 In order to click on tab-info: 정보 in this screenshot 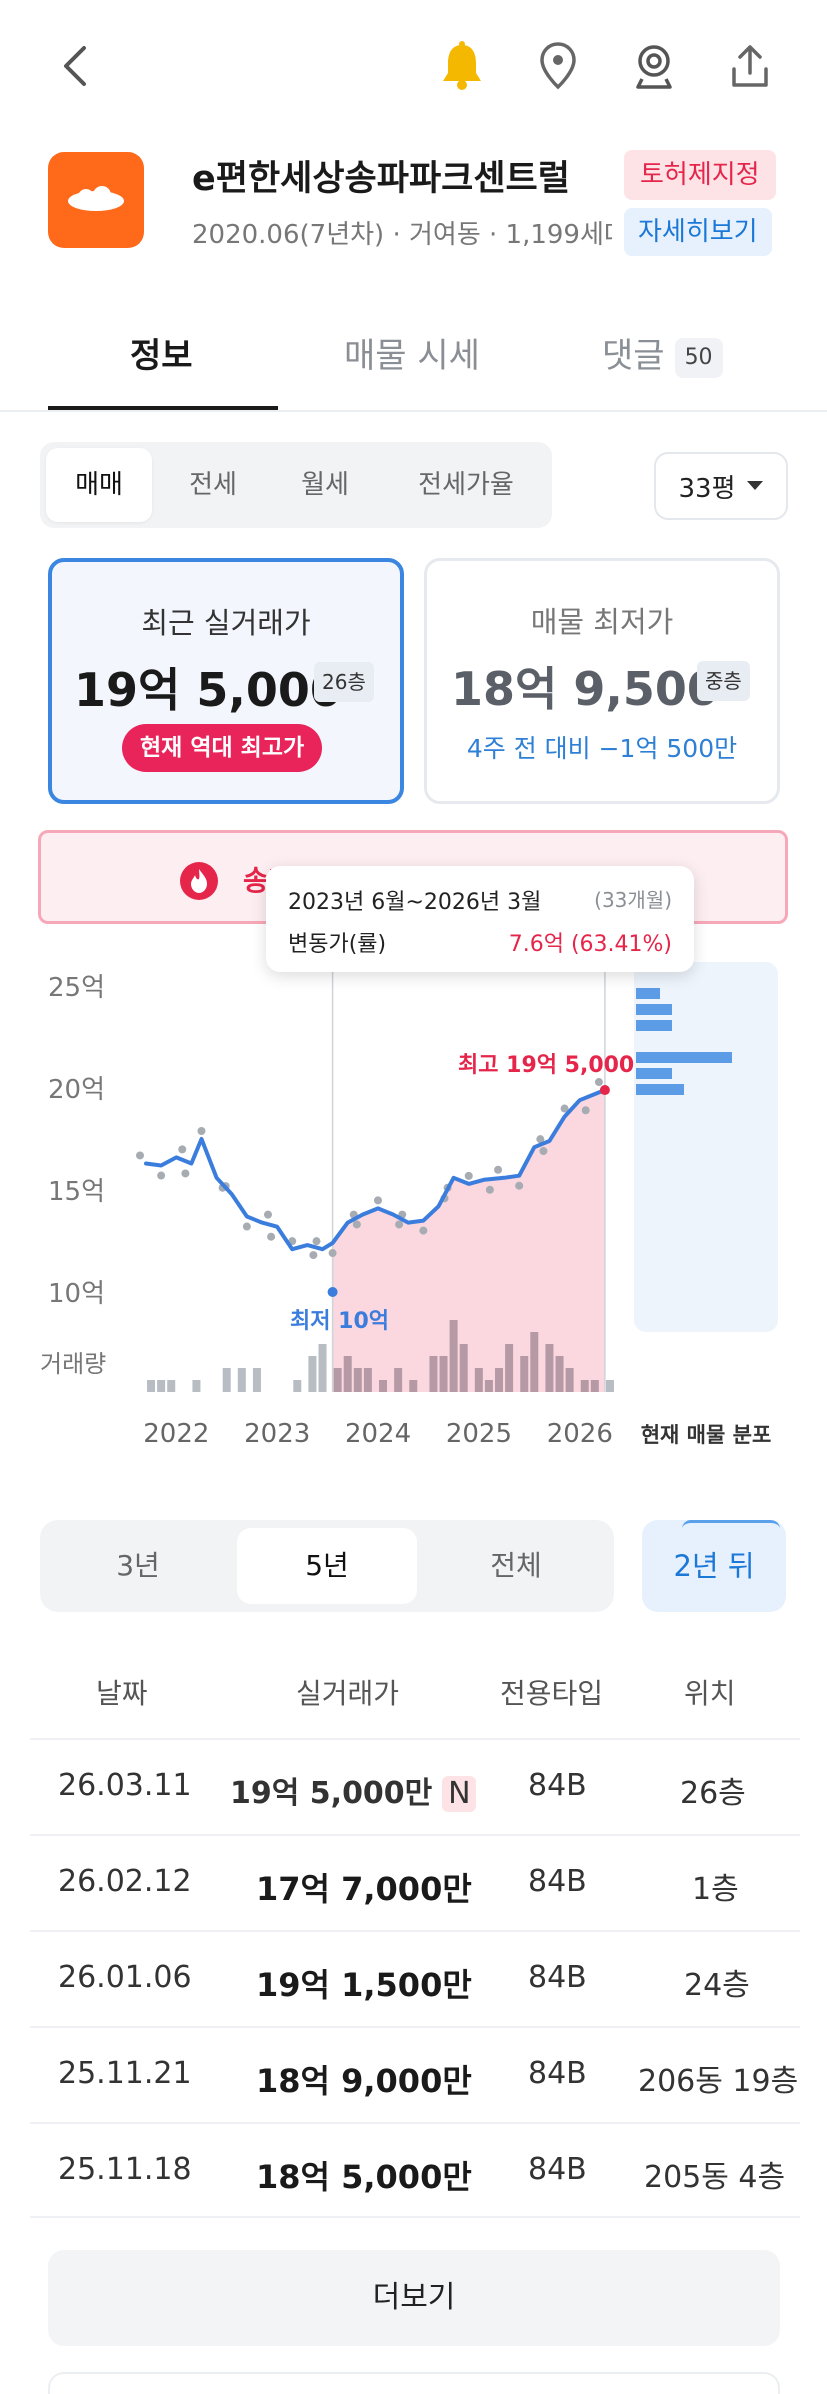, I will do `click(161, 356)`.